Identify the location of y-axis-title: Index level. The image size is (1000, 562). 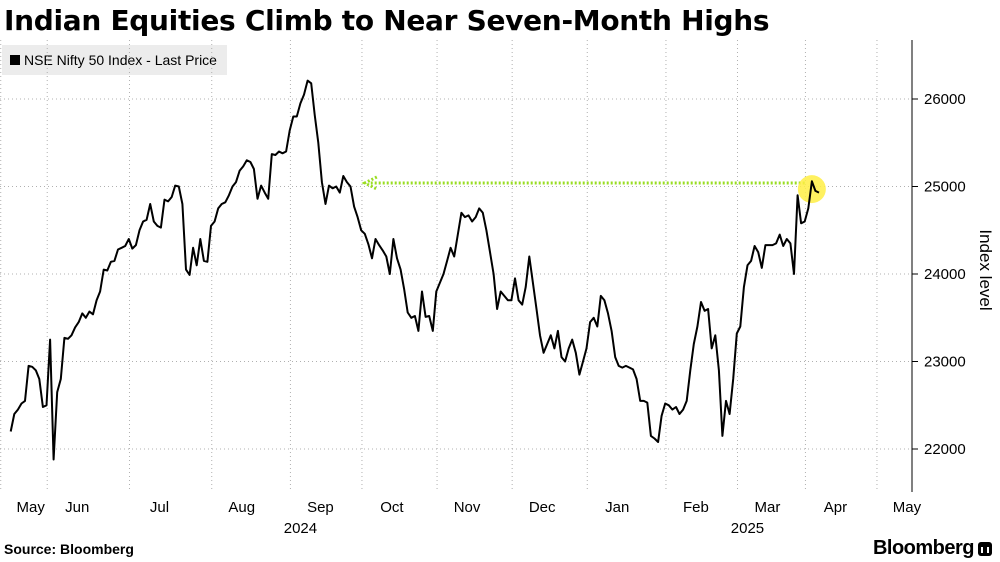
(985, 269).